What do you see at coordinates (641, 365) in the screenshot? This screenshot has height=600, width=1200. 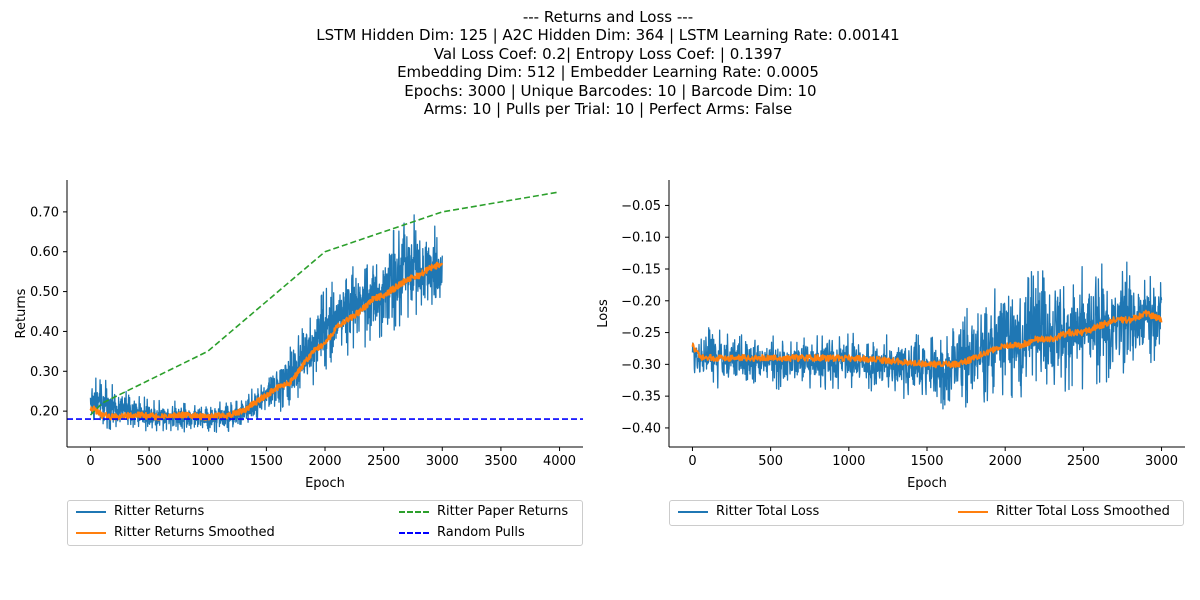 I see `y-tick-label: −0.30` at bounding box center [641, 365].